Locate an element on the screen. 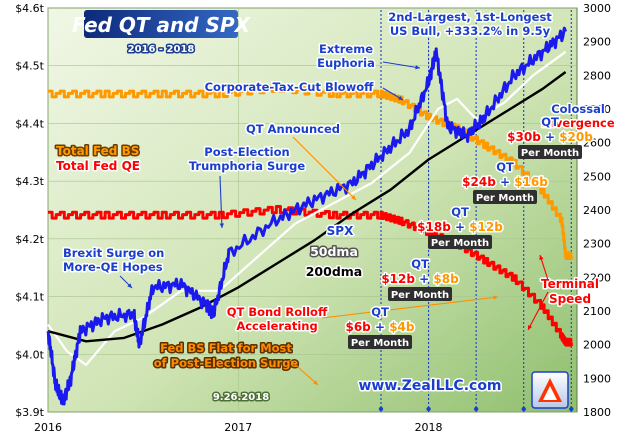 Image resolution: width=625 pixels, height=438 pixels. x-tick-label: 2017 is located at coordinates (238, 427).